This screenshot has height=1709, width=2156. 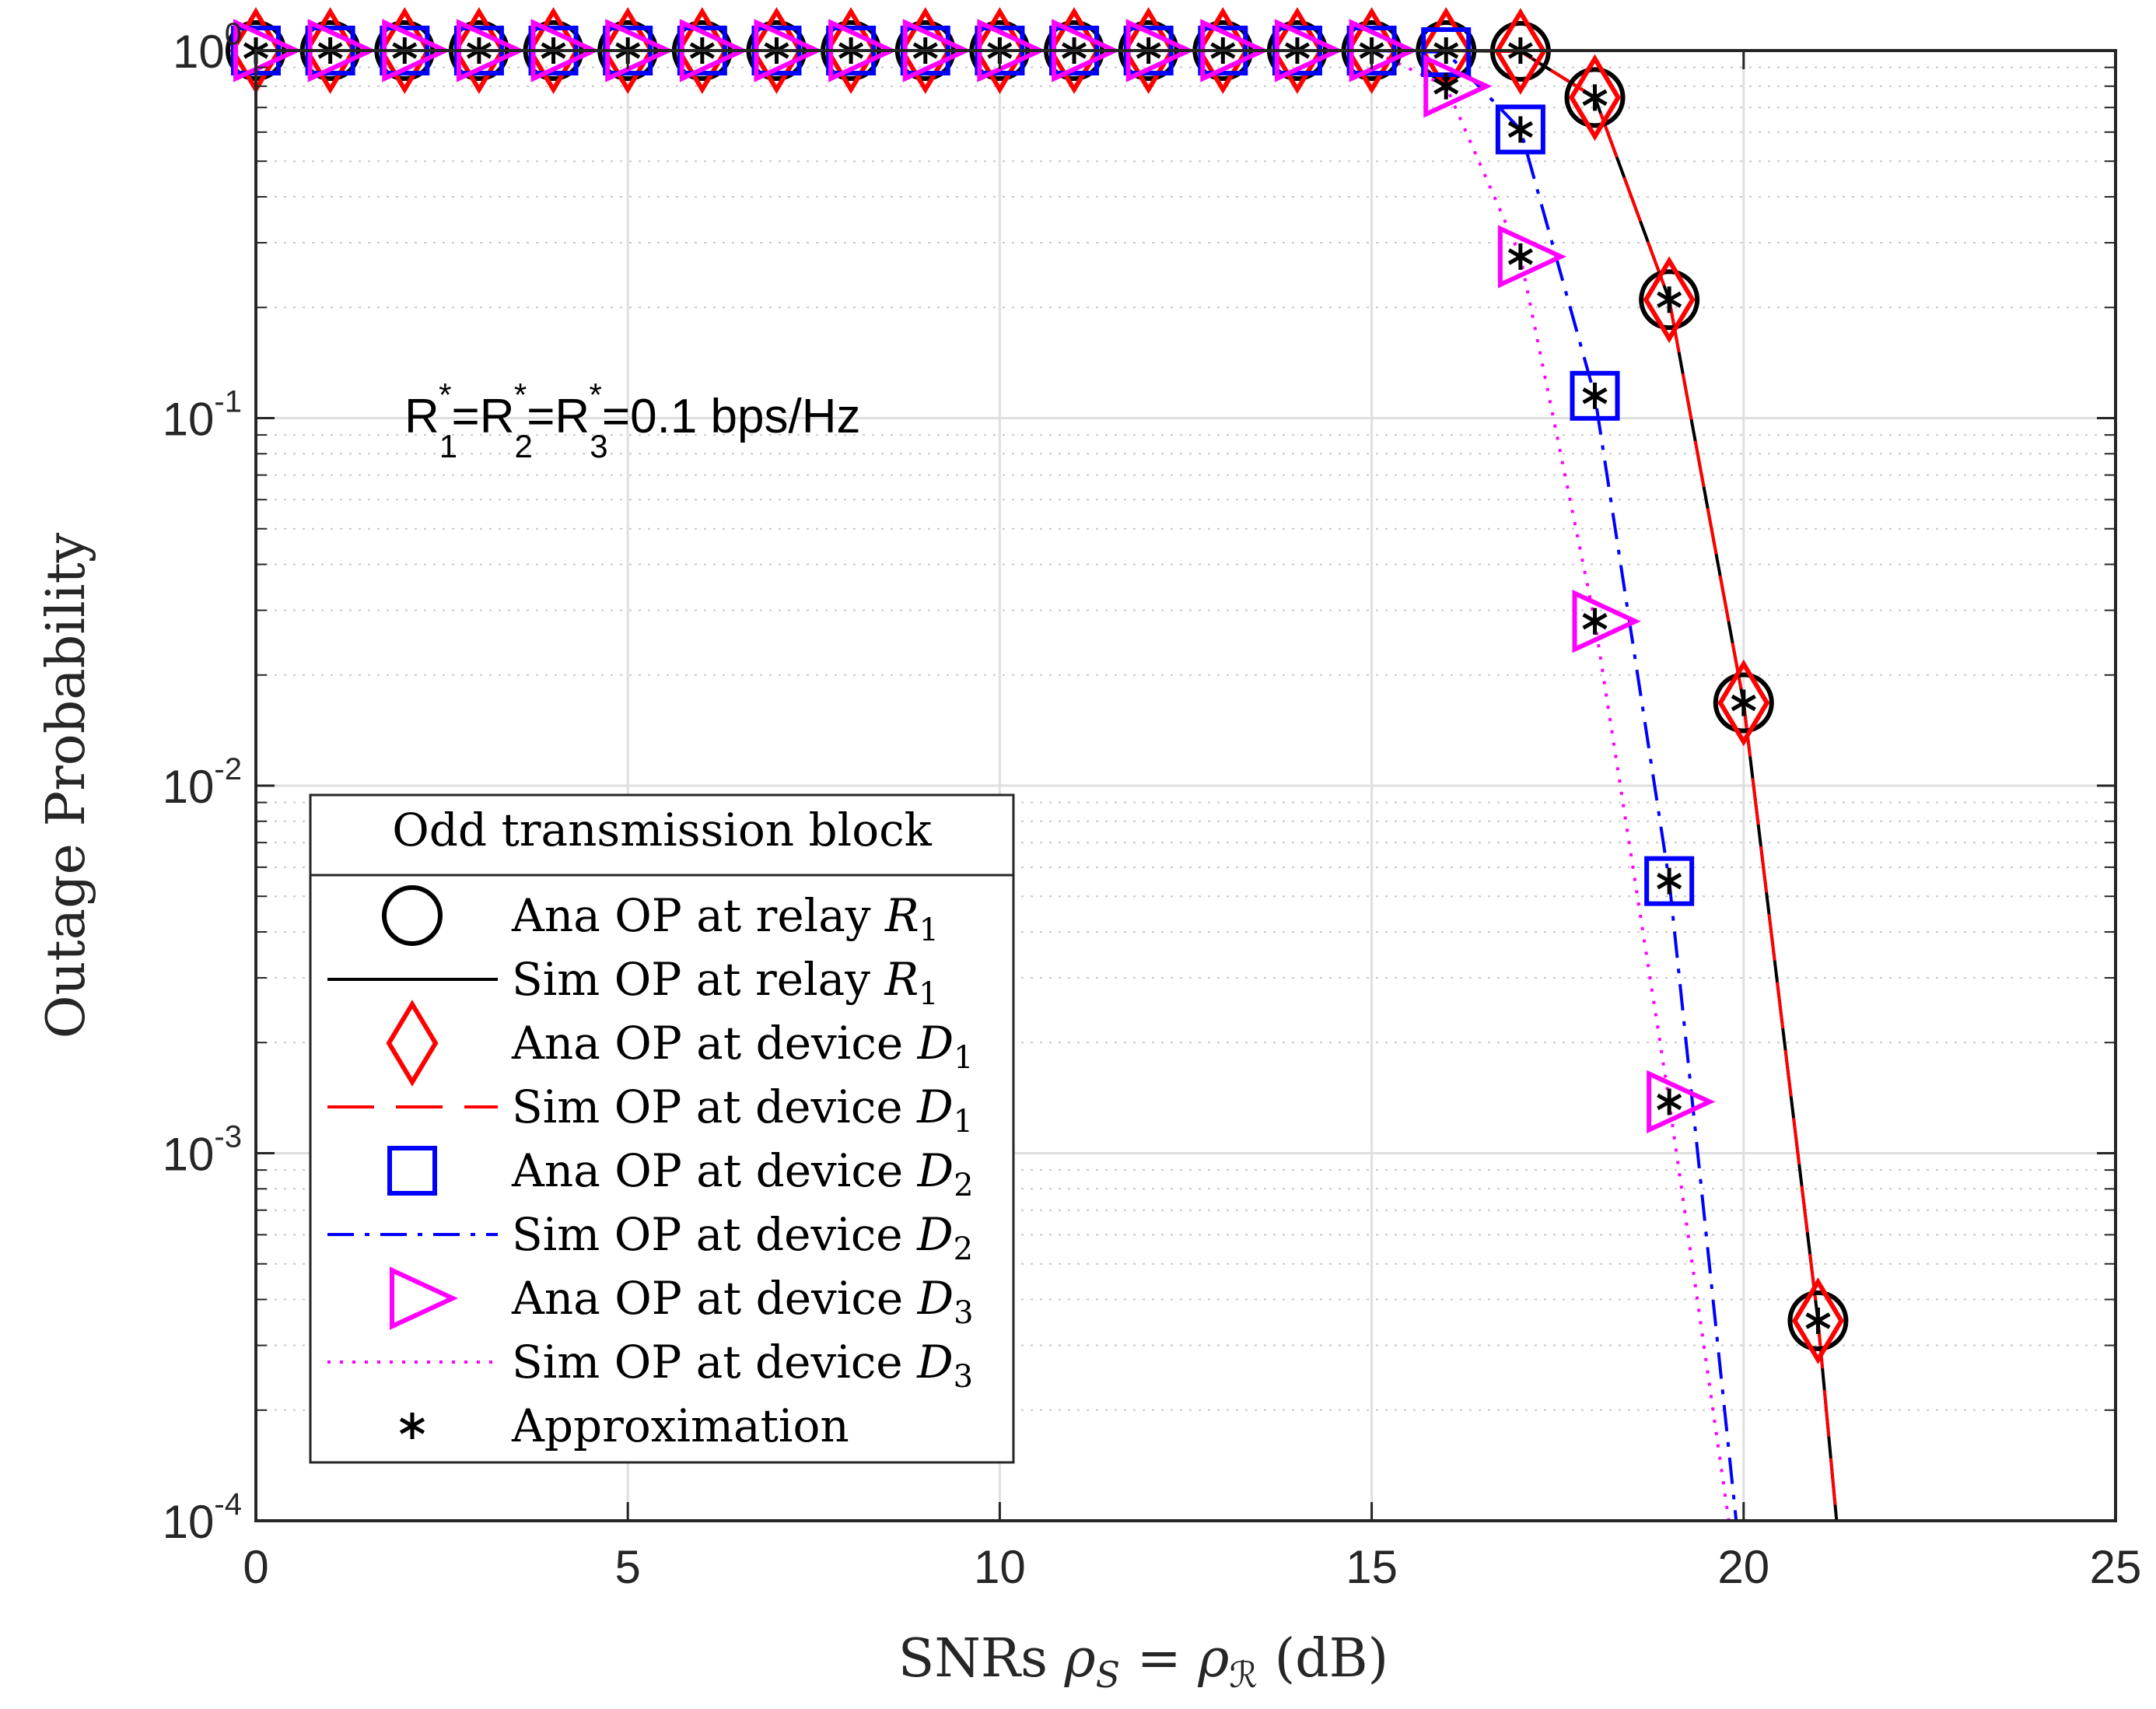 I want to click on legend-box, so click(x=662, y=1128).